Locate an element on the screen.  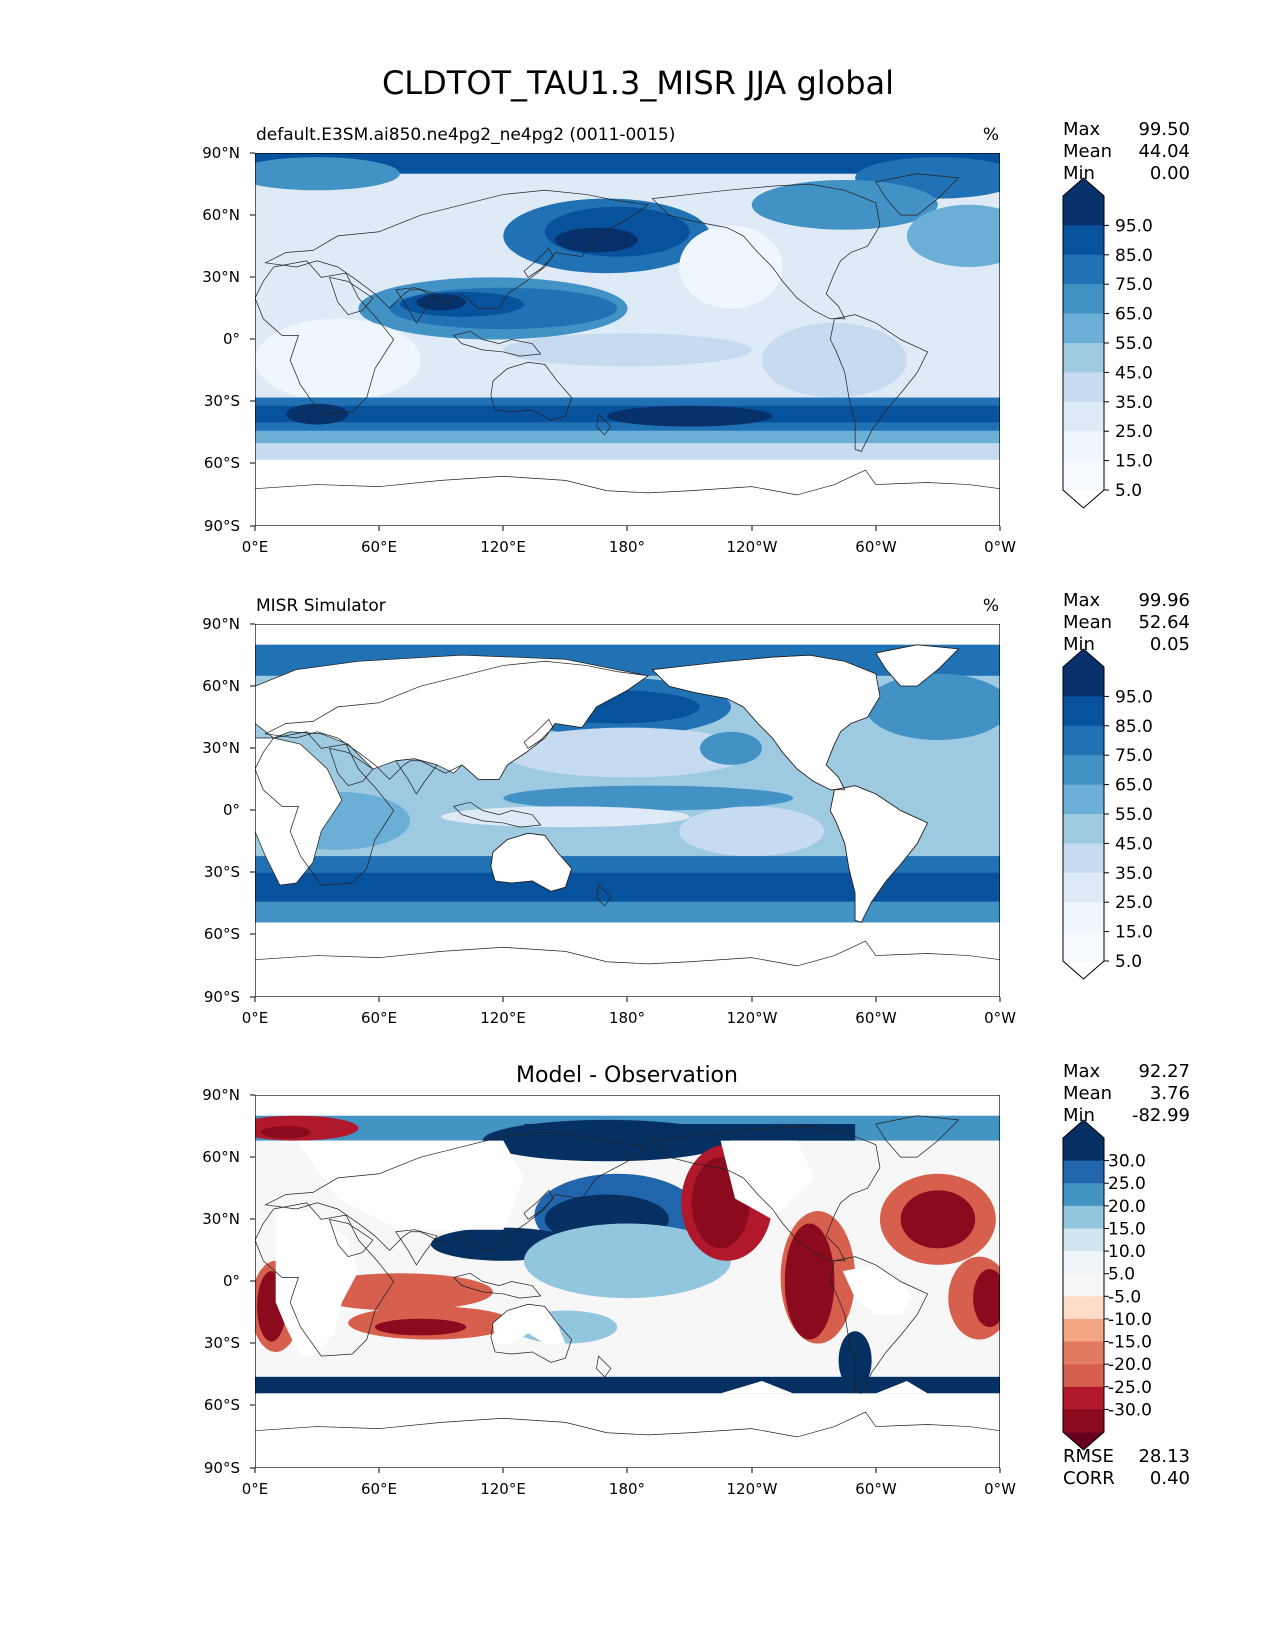
colorbar-outline is located at coordinates (1083, 1285).